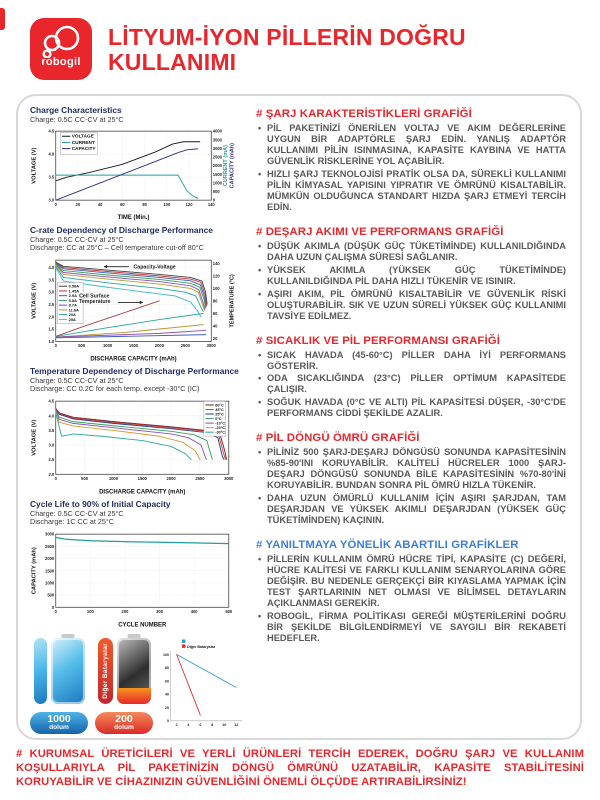  What do you see at coordinates (232, 300) in the screenshot?
I see `svg-text: TEMPERATURE (°C)` at bounding box center [232, 300].